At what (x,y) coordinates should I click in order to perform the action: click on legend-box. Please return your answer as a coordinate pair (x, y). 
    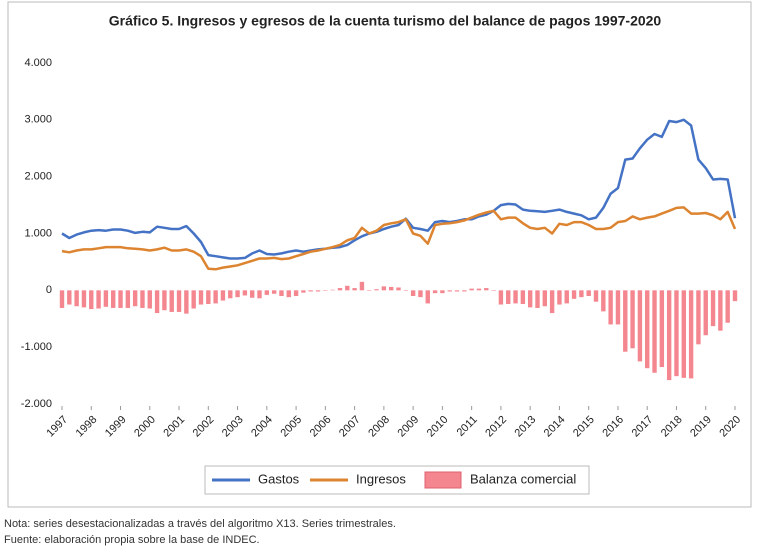
    Looking at the image, I should click on (397, 480).